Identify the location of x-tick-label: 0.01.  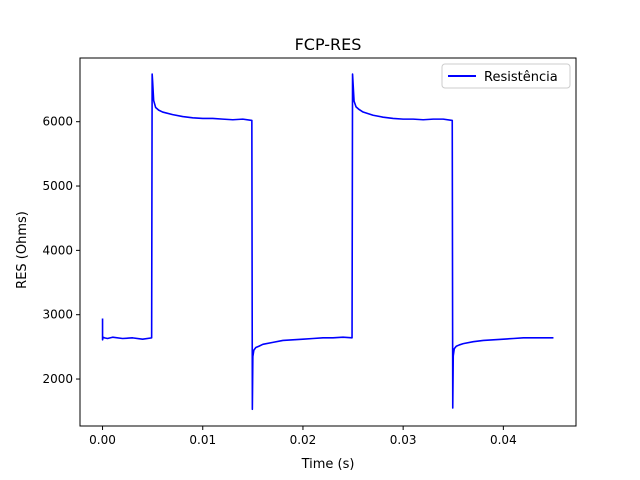
(202, 440).